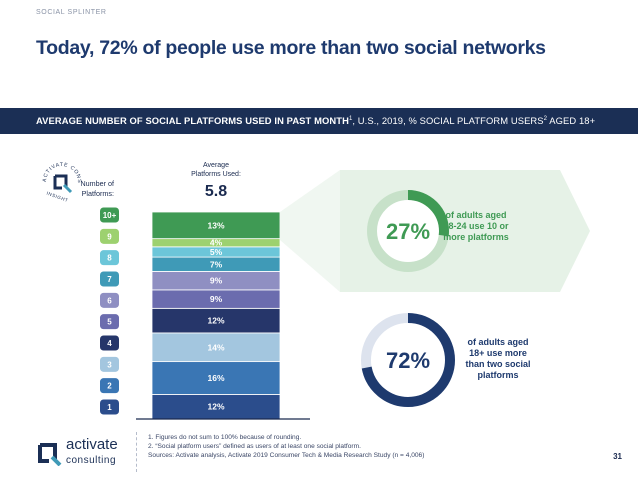 The height and width of the screenshot is (479, 638). I want to click on band-sup2: 2, so click(545, 118).